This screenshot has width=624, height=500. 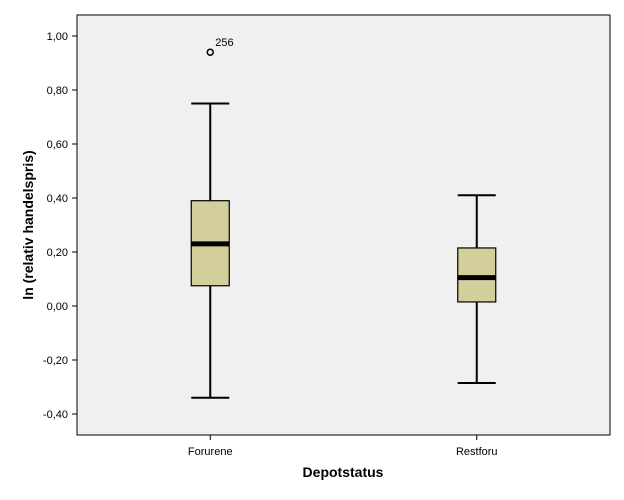 I want to click on y-axis-title: ln (relativ handelspris), so click(x=28, y=224).